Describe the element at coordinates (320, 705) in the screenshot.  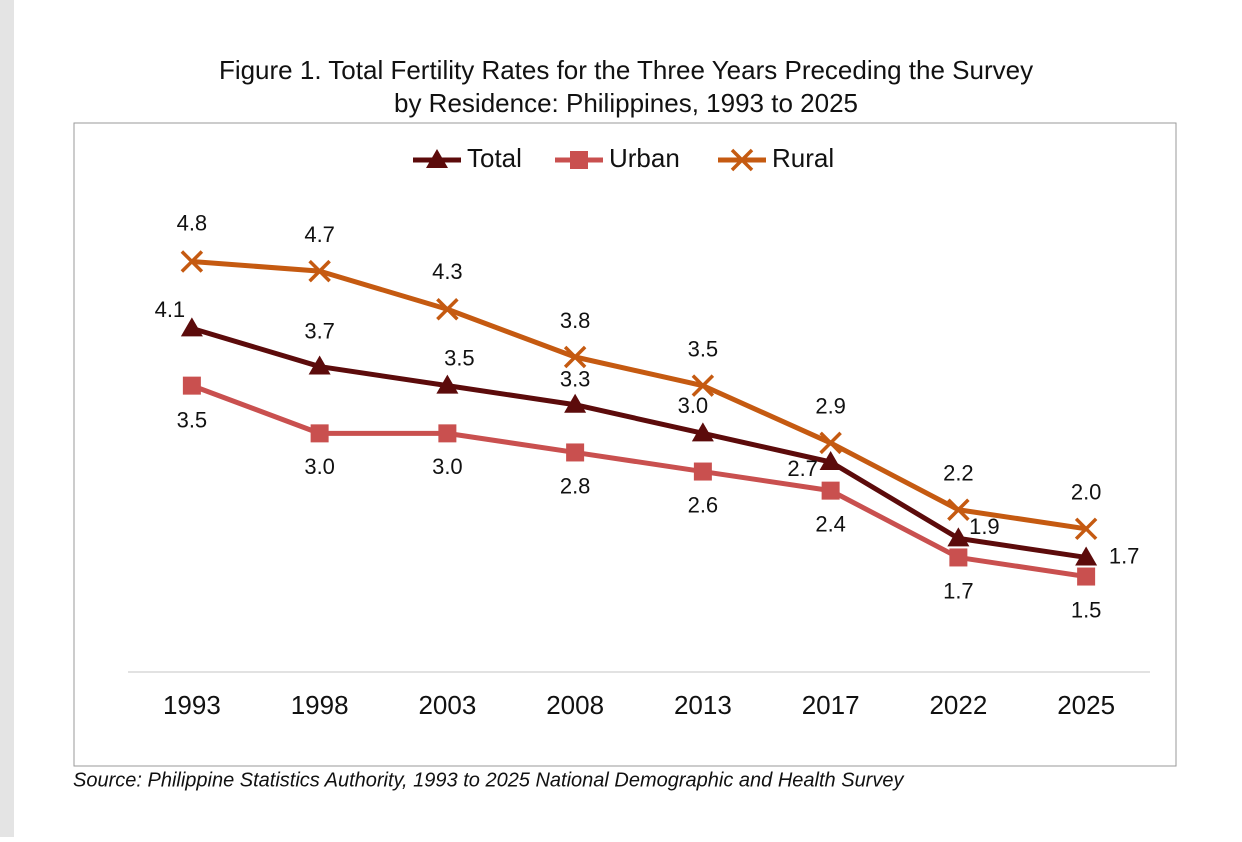
I see `x-tick-label: 1998` at that location.